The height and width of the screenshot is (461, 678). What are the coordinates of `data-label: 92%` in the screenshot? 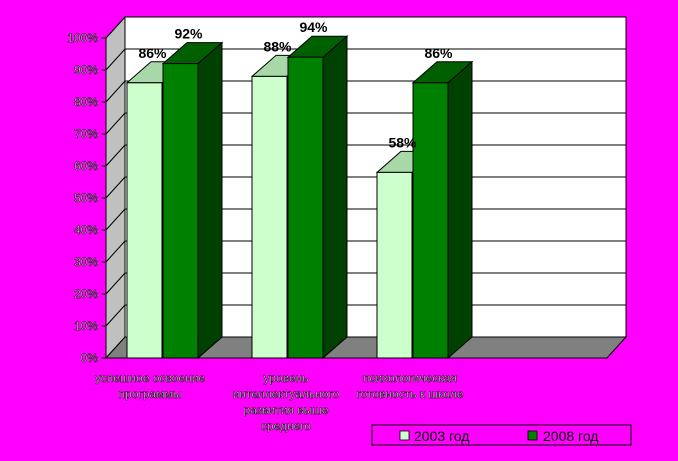 It's located at (188, 34).